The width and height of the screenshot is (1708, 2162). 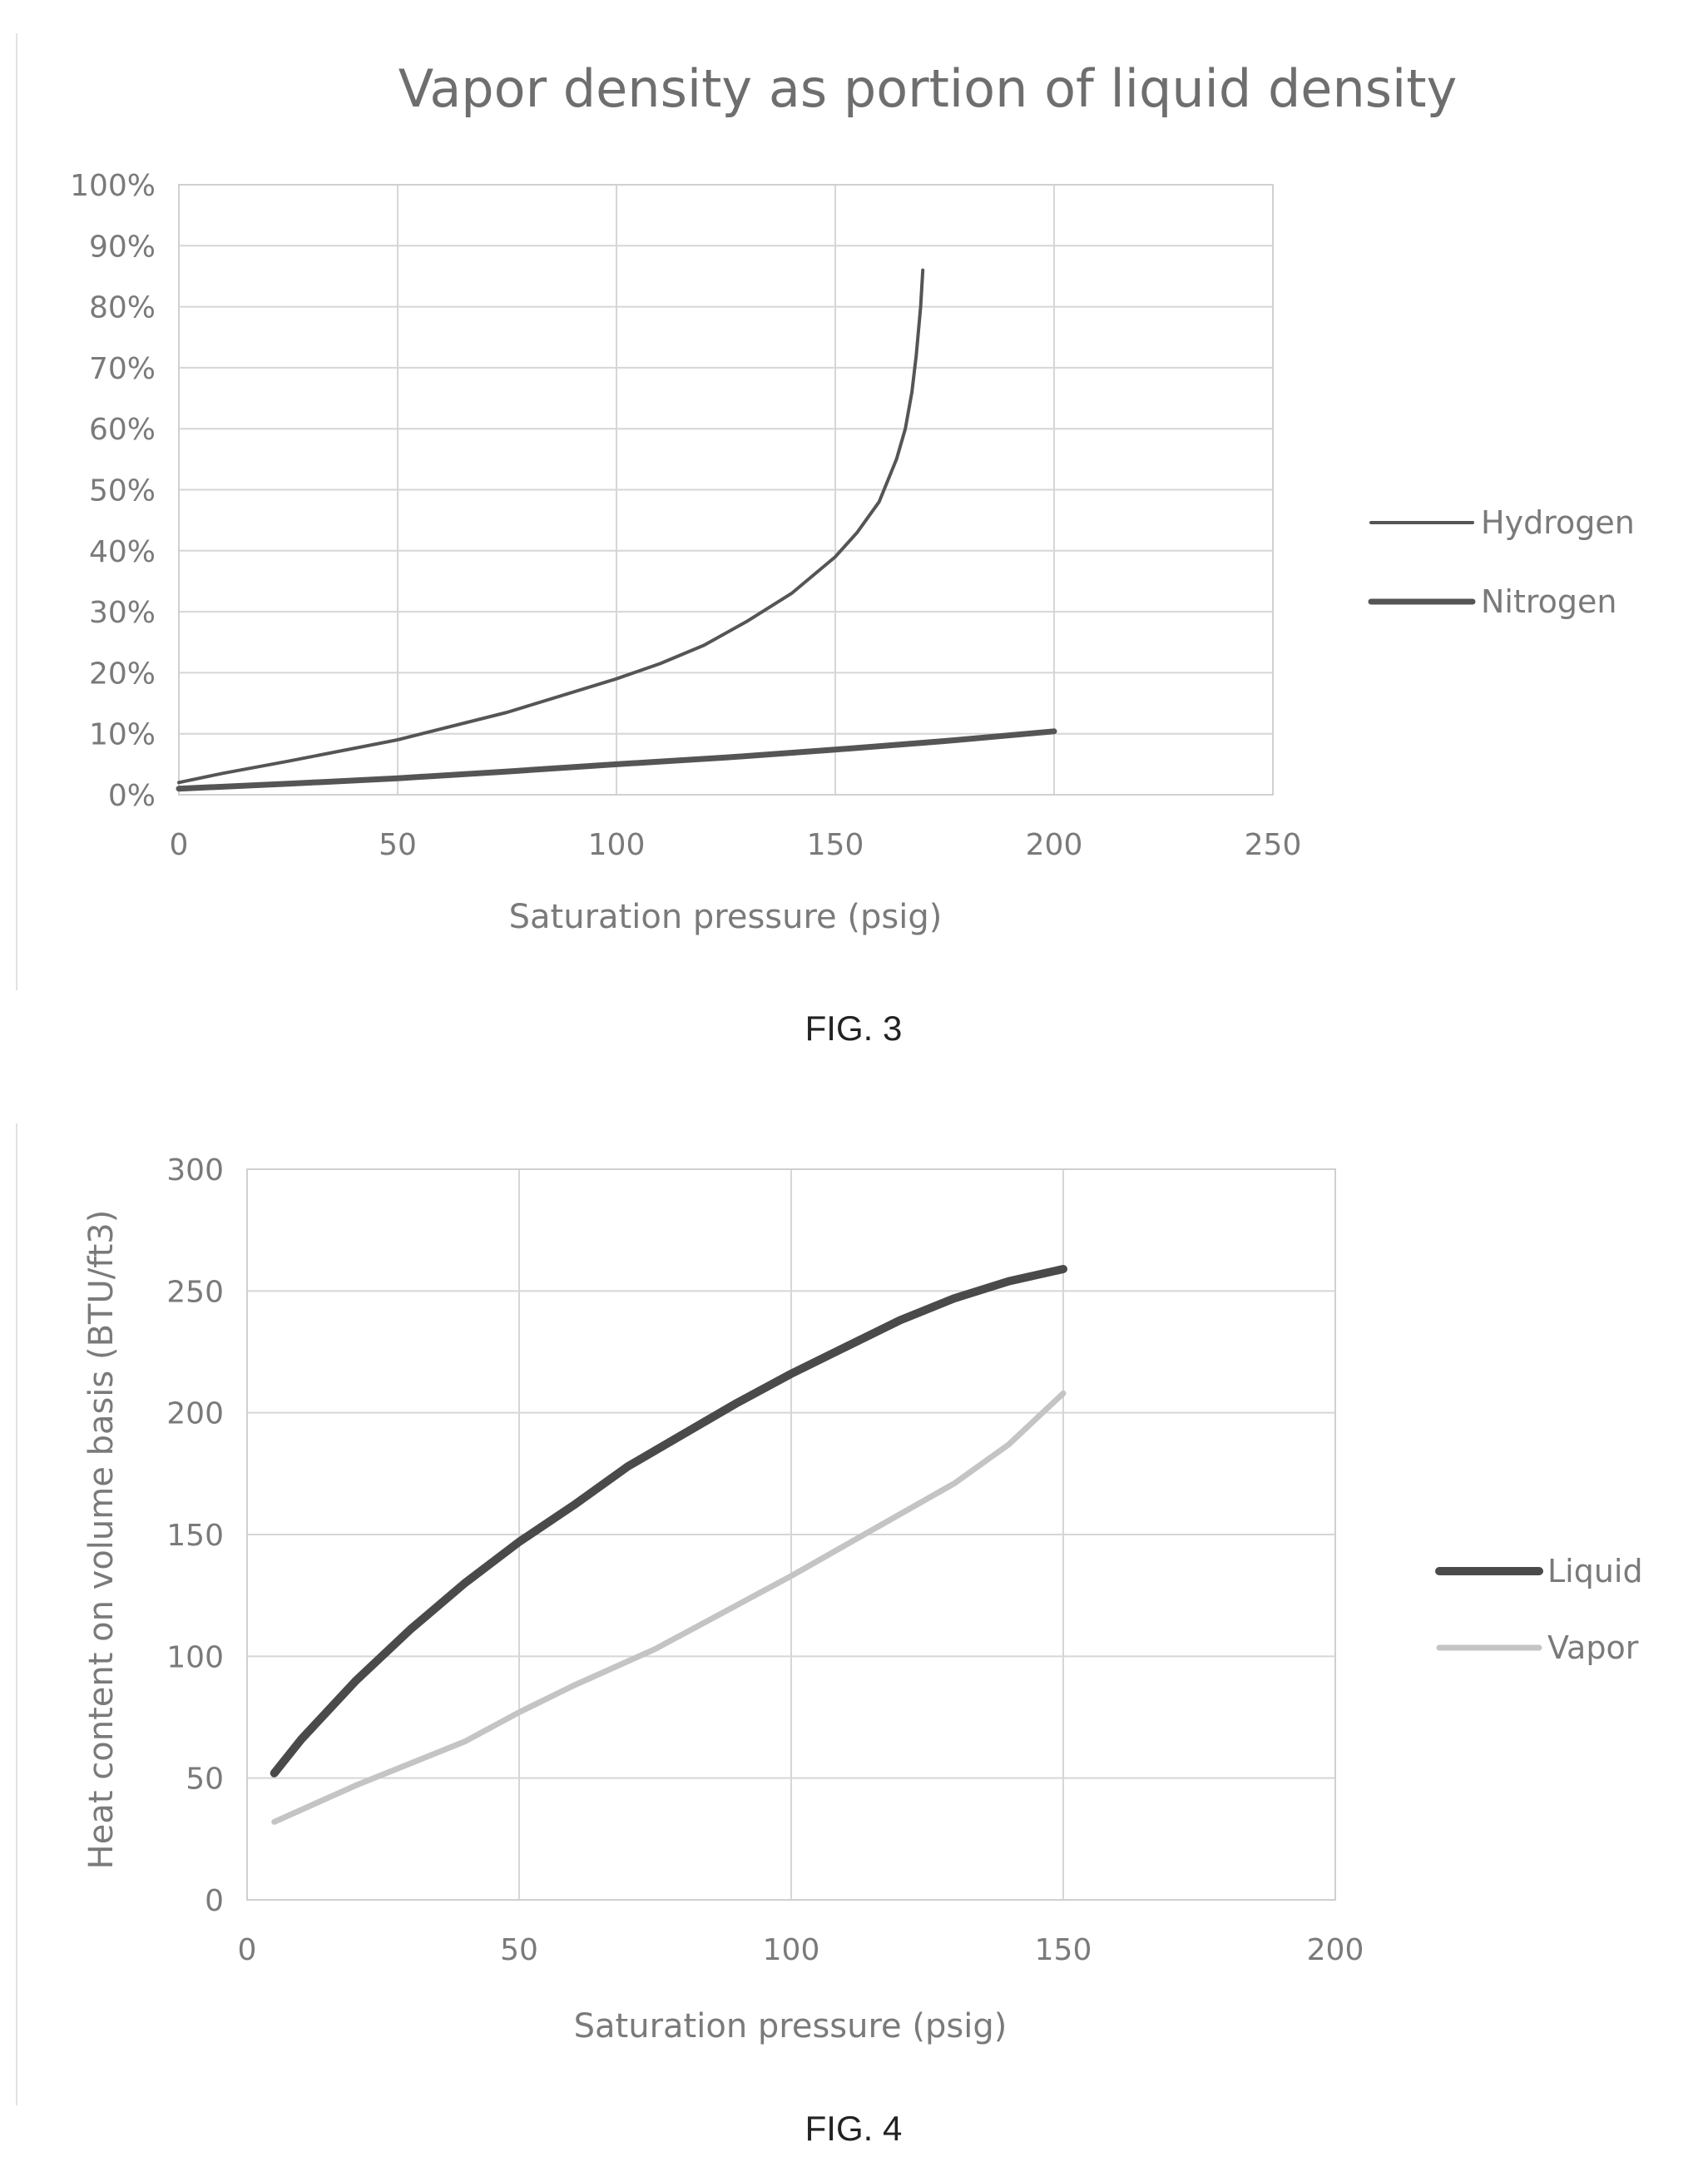 What do you see at coordinates (1063, 1950) in the screenshot?
I see `chart2-x-tick: 150` at bounding box center [1063, 1950].